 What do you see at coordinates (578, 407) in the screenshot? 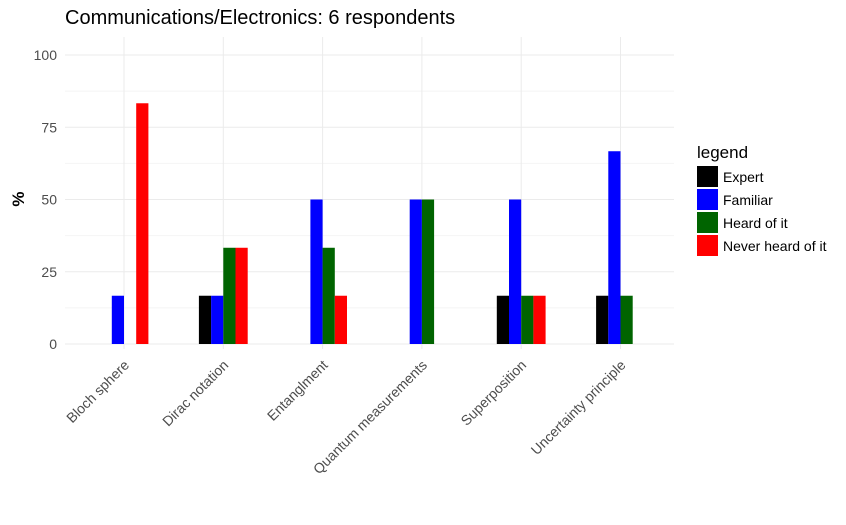
I see `x-tick-label: Uncertainty principle` at bounding box center [578, 407].